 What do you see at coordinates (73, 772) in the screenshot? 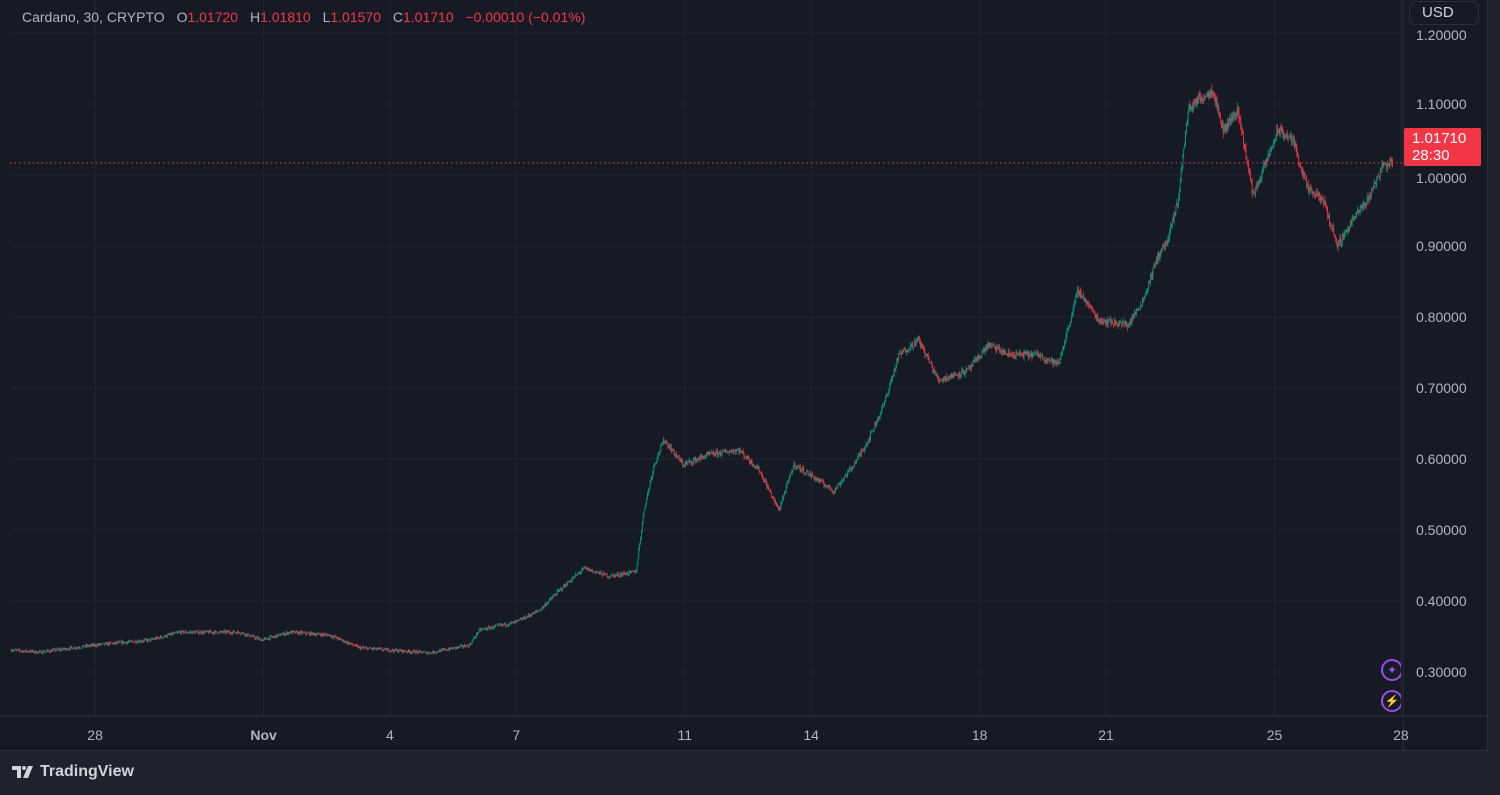
I see `tradingview-logo: TradingView` at bounding box center [73, 772].